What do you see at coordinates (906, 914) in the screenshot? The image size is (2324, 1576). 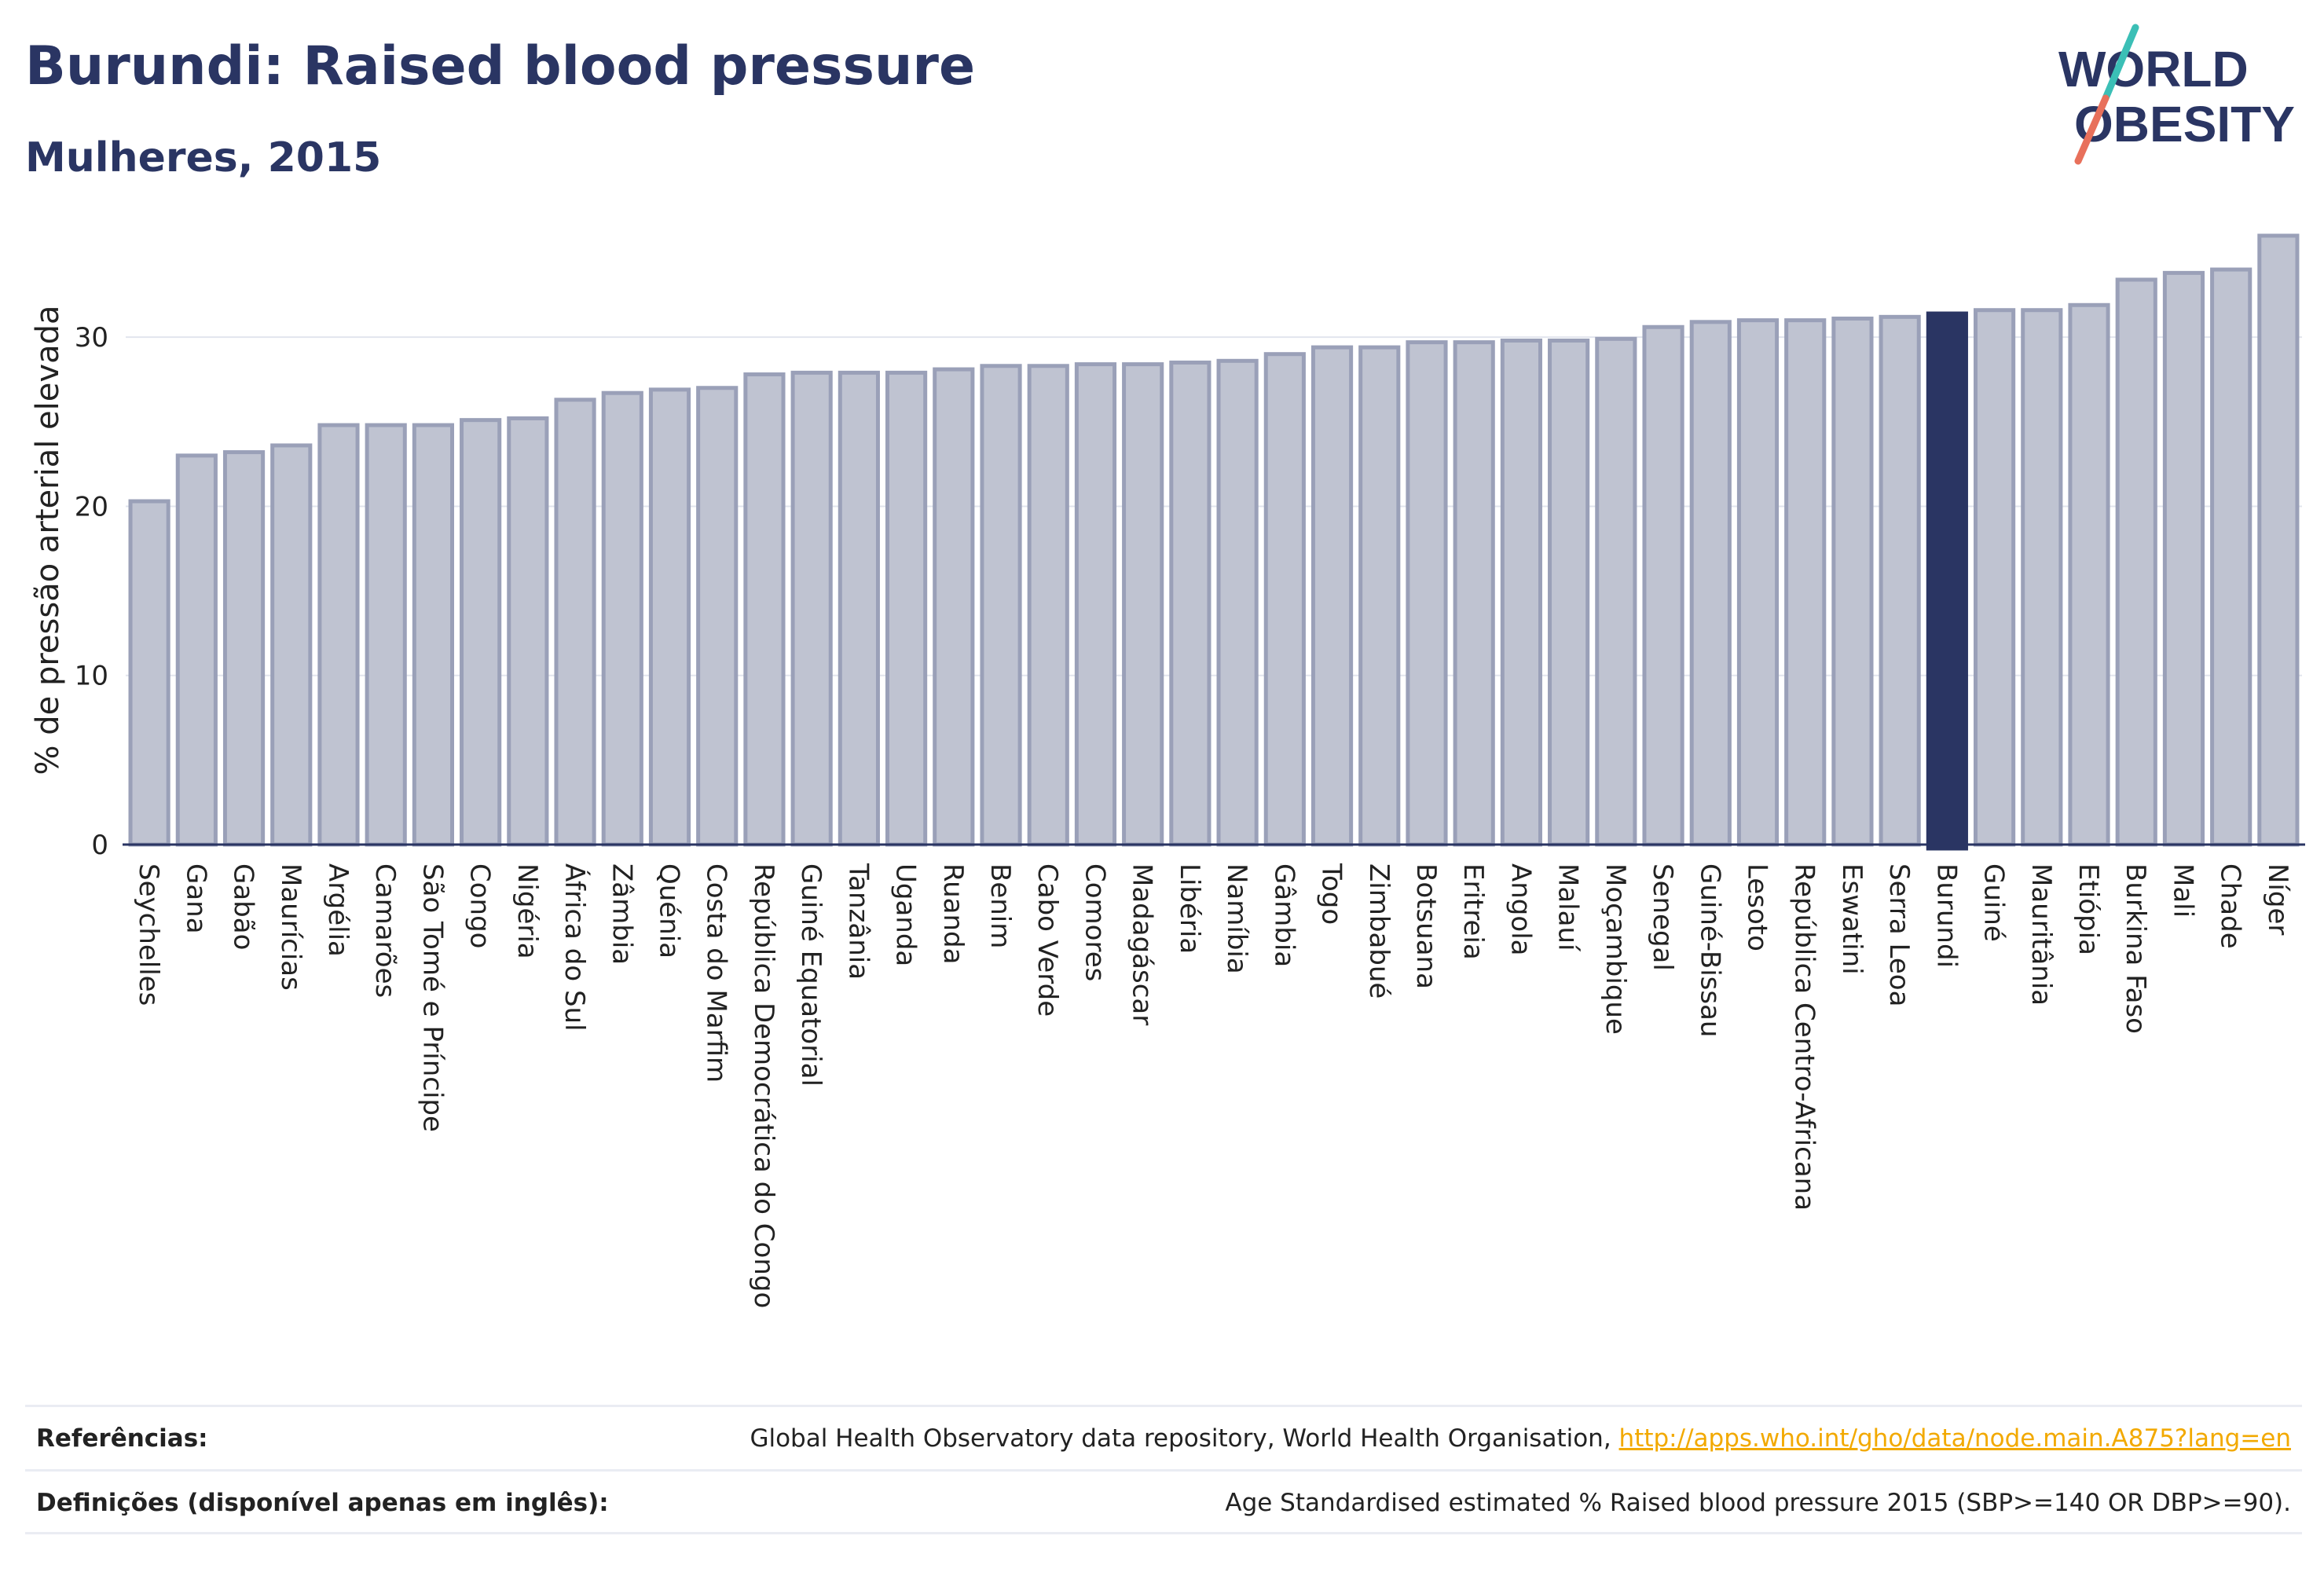 I see `x-tick-label: Uganda` at bounding box center [906, 914].